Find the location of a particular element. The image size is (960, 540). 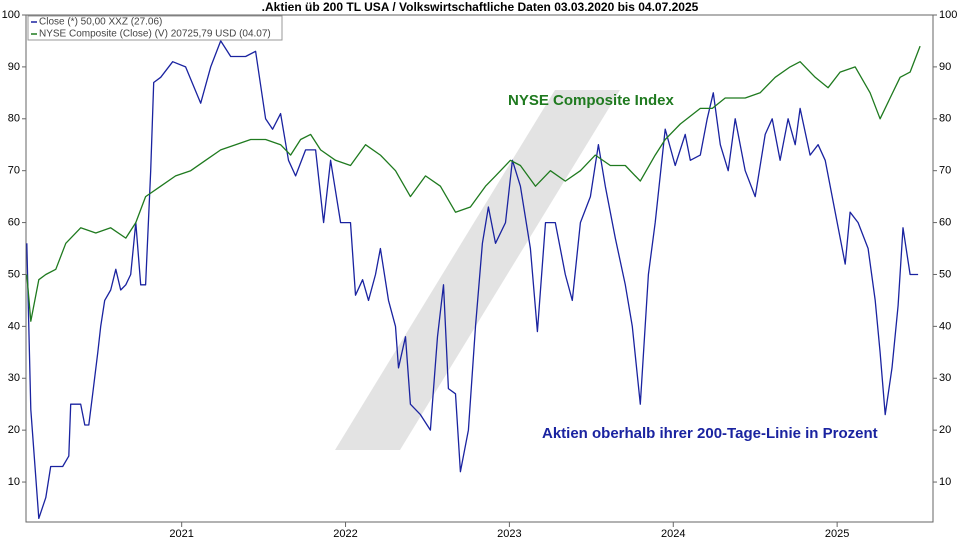

y2-tick-label: 100 is located at coordinates (948, 15).